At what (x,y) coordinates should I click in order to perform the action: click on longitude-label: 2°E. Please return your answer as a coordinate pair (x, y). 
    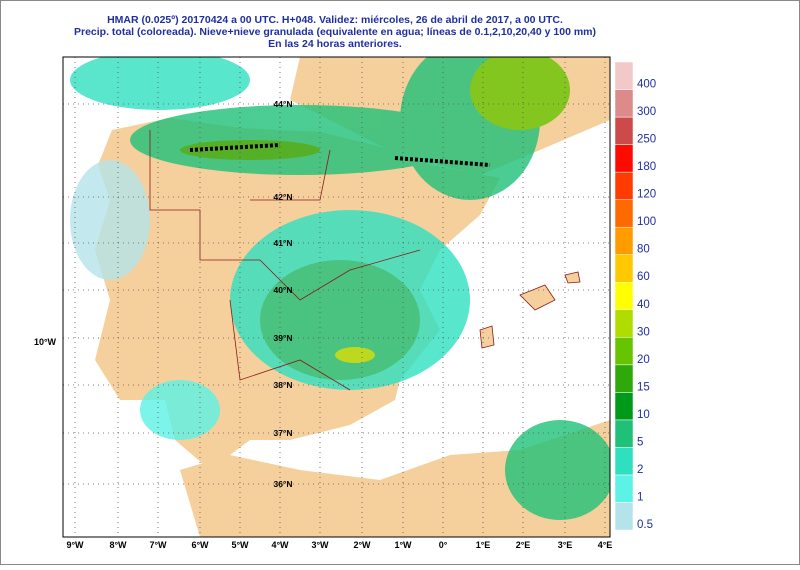
    Looking at the image, I should click on (523, 545).